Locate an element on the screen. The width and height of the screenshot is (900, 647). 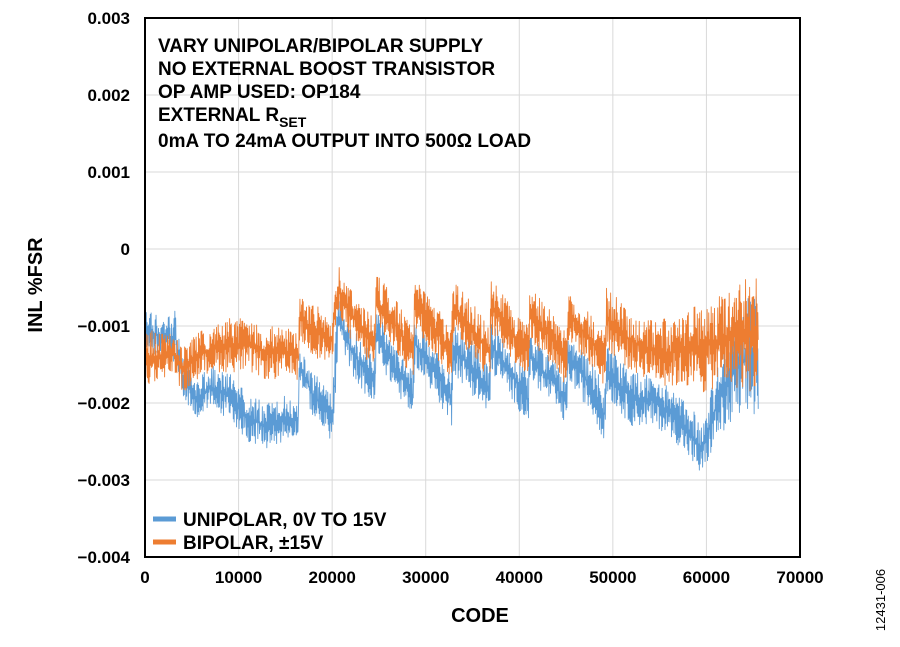
y-tick-label: −0.004 is located at coordinates (104, 557).